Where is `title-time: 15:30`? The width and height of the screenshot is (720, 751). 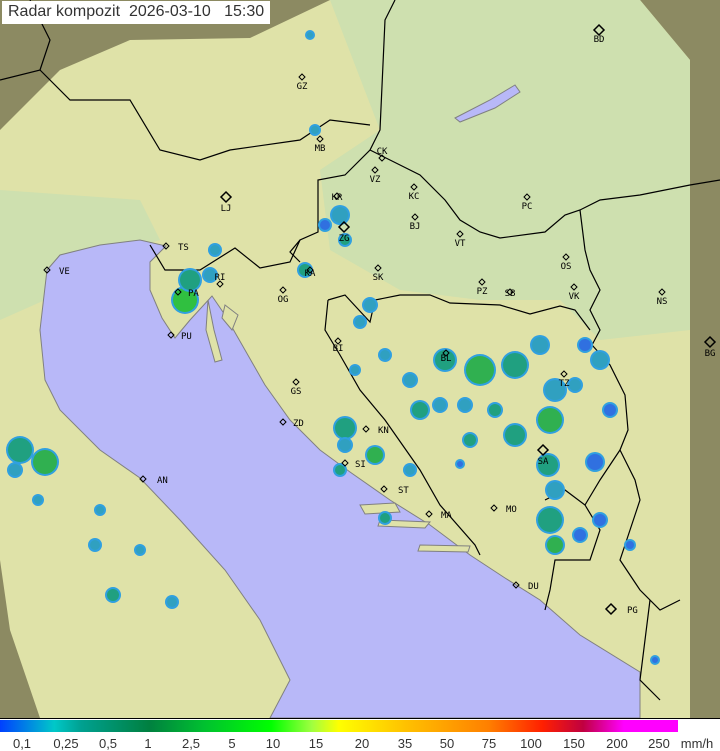 title-time: 15:30 is located at coordinates (244, 11).